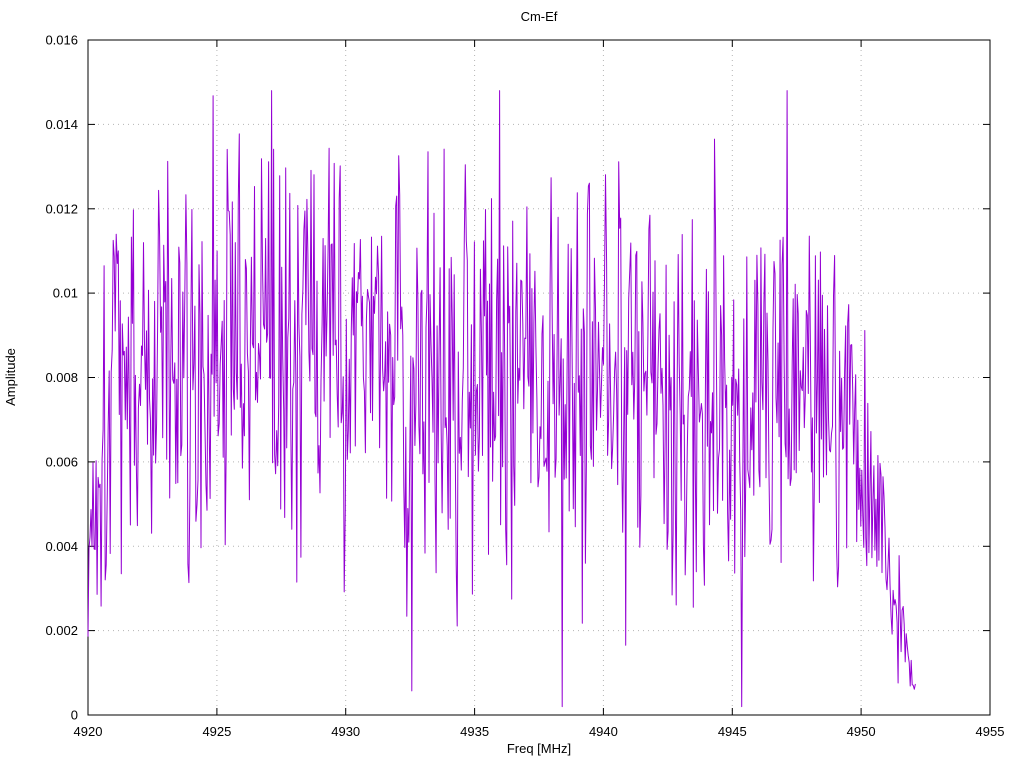  Describe the element at coordinates (216, 731) in the screenshot. I see `x-tick-label: 4925` at that location.